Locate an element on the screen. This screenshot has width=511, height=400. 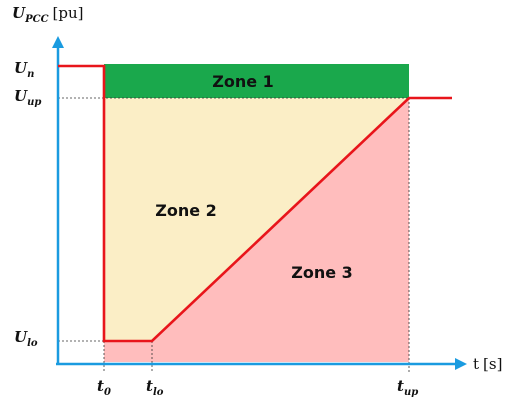
y-tick-ulo: Ulo is located at coordinates (26, 338).